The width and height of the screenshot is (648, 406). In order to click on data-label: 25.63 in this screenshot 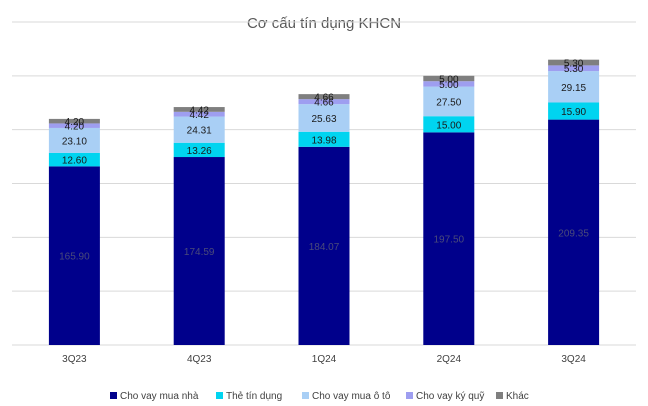, I will do `click(323, 119)`.